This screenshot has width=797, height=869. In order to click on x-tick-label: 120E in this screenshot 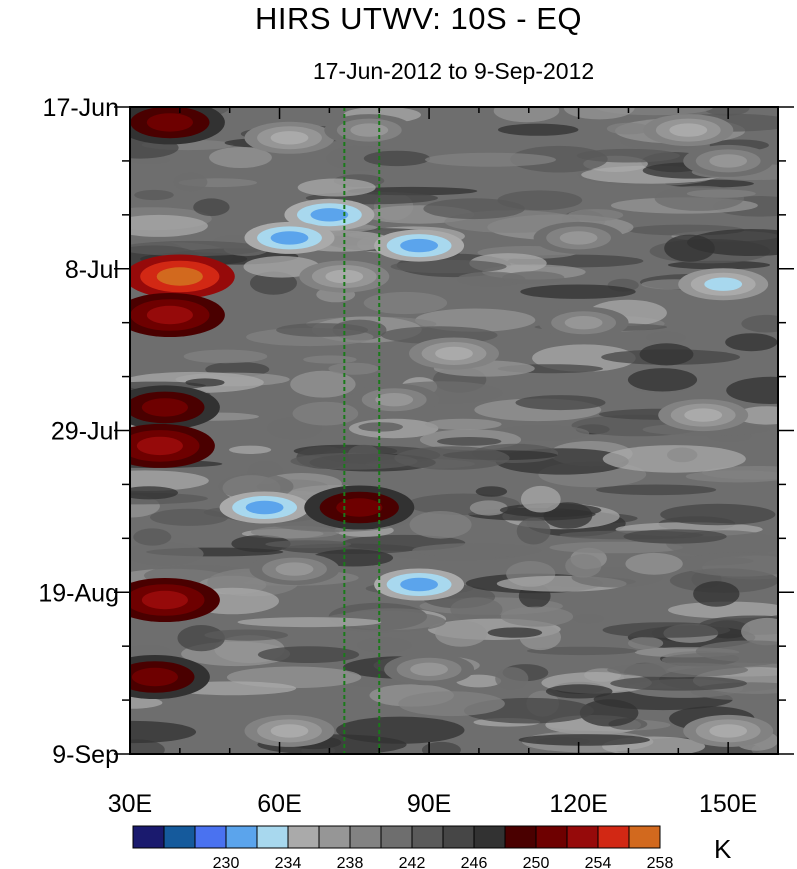, I will do `click(578, 804)`.